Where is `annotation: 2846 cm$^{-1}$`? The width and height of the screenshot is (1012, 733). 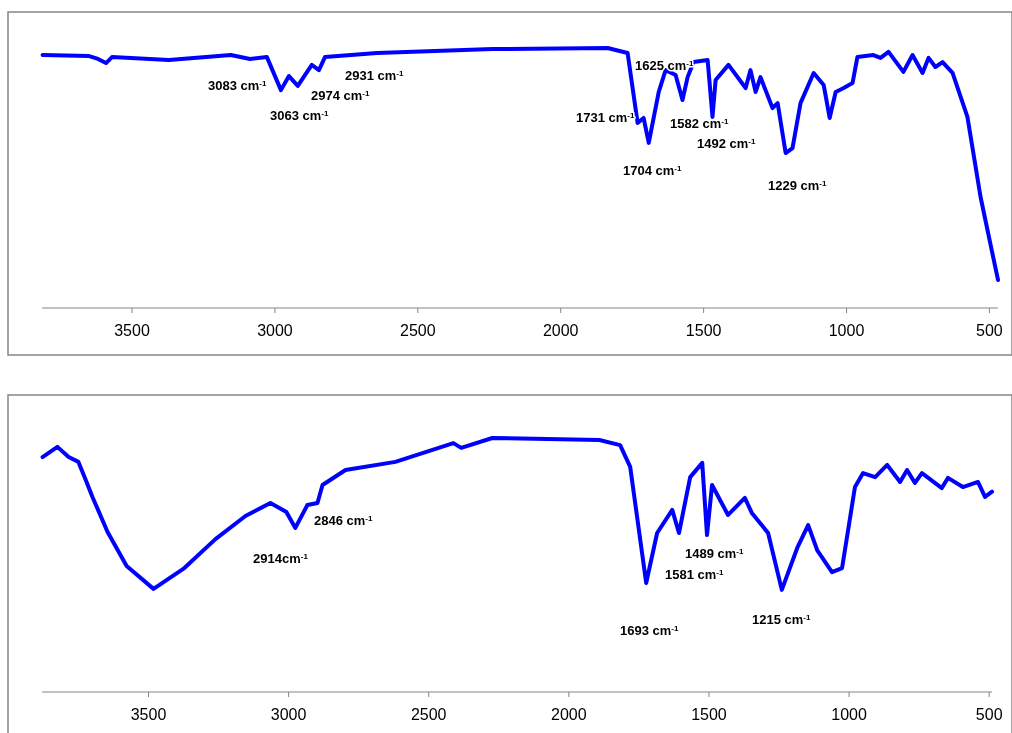 annotation: 2846 cm$^{-1}$ is located at coordinates (343, 520).